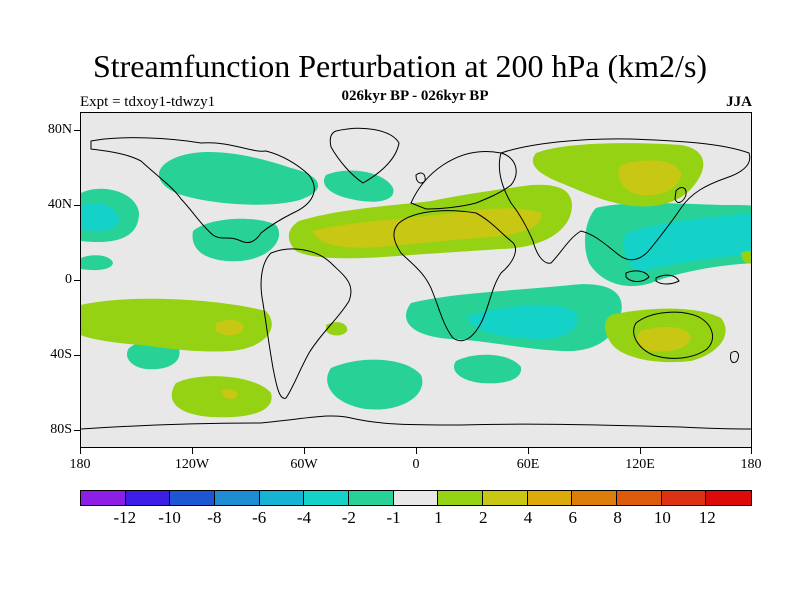  Describe the element at coordinates (306, 323) in the screenshot. I see `coastline-south-america` at that location.